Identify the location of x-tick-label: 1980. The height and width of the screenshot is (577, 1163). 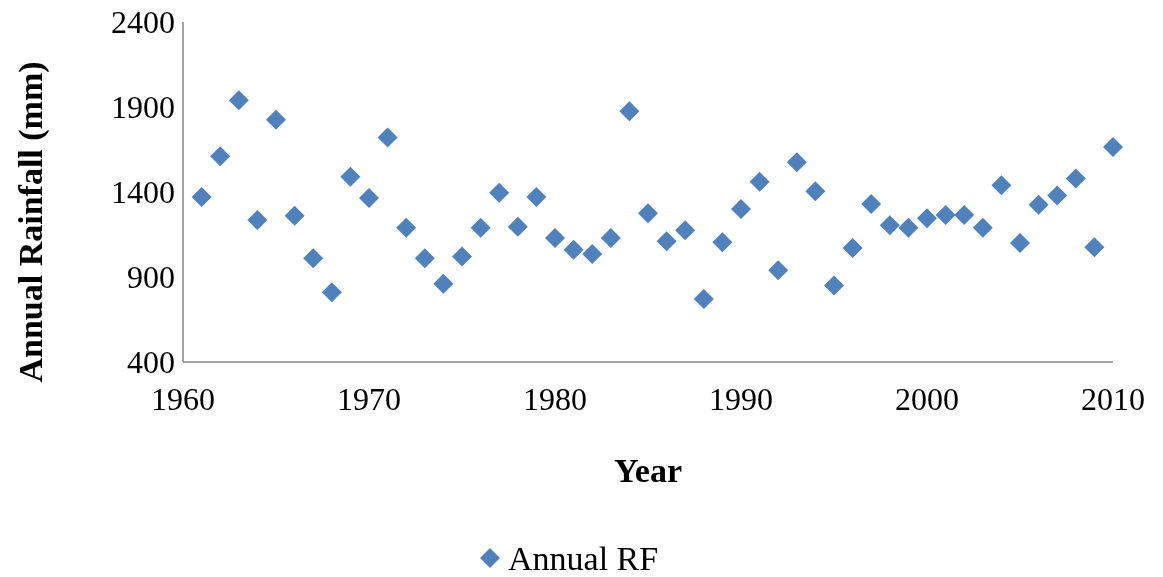
(555, 399).